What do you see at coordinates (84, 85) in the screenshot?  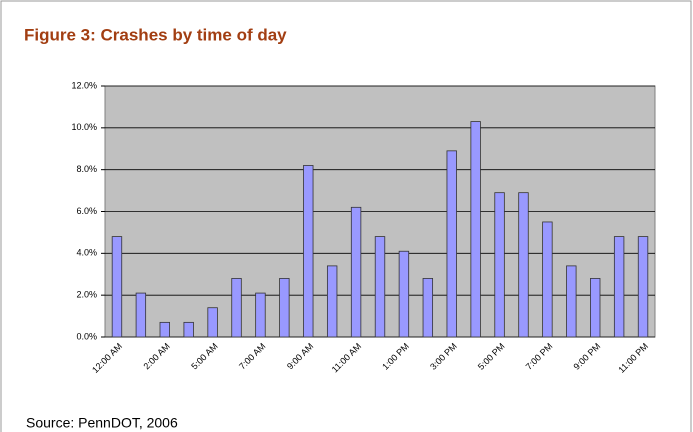 I see `y-tick-label: 12.0%` at bounding box center [84, 85].